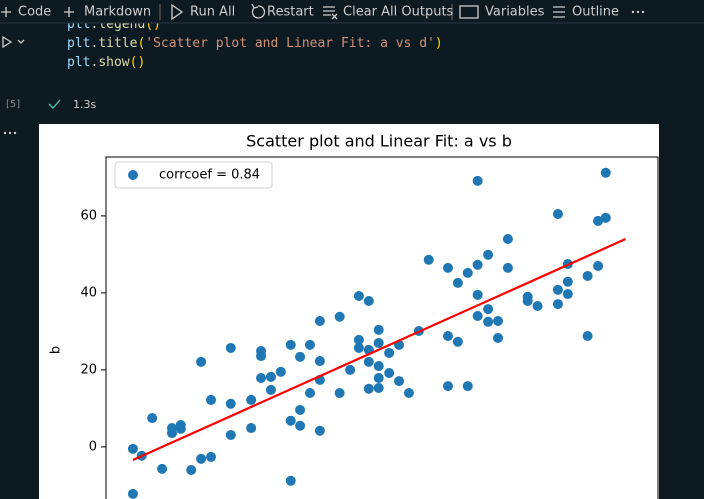 The width and height of the screenshot is (704, 499). I want to click on toolbar-button: Restart, so click(290, 12).